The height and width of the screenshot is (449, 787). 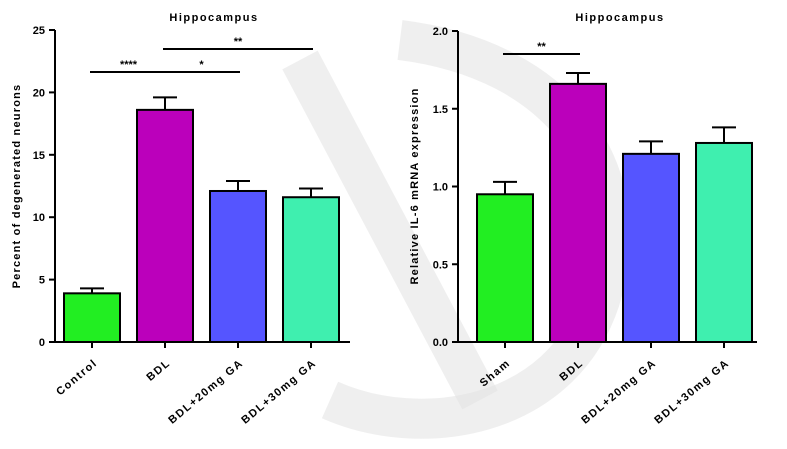 I want to click on significance-label: *, so click(x=201, y=65).